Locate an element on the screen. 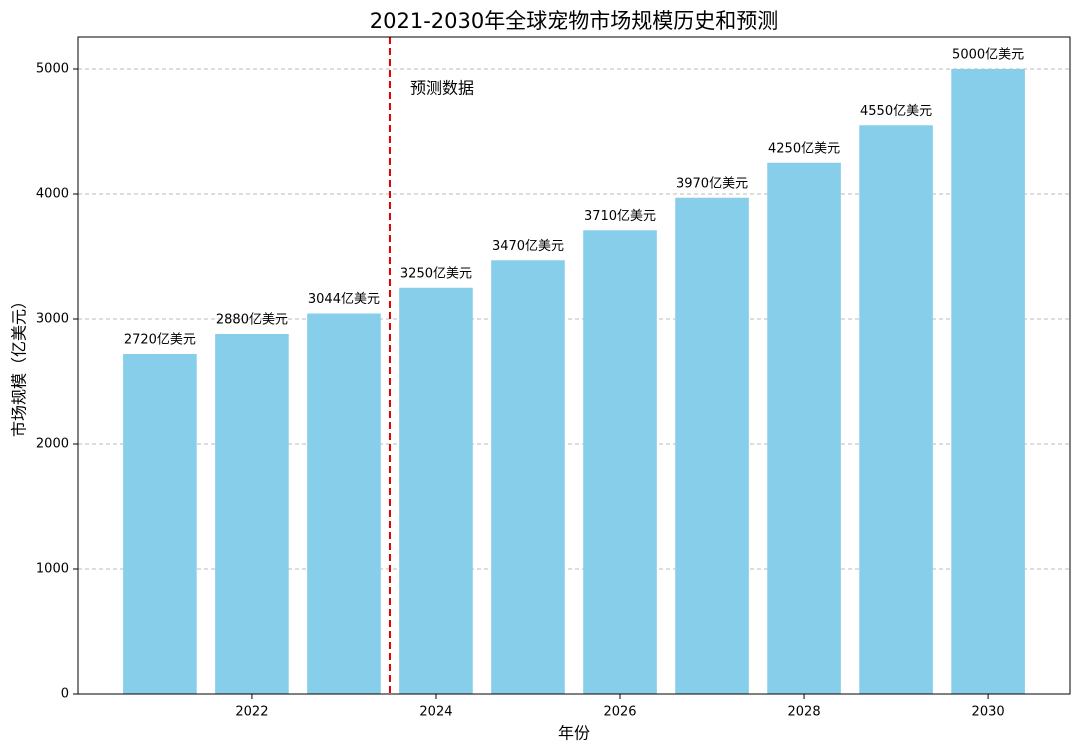 This screenshot has width=1080, height=754. y-axis-label: 市场规模（亿美元） is located at coordinates (19, 365).